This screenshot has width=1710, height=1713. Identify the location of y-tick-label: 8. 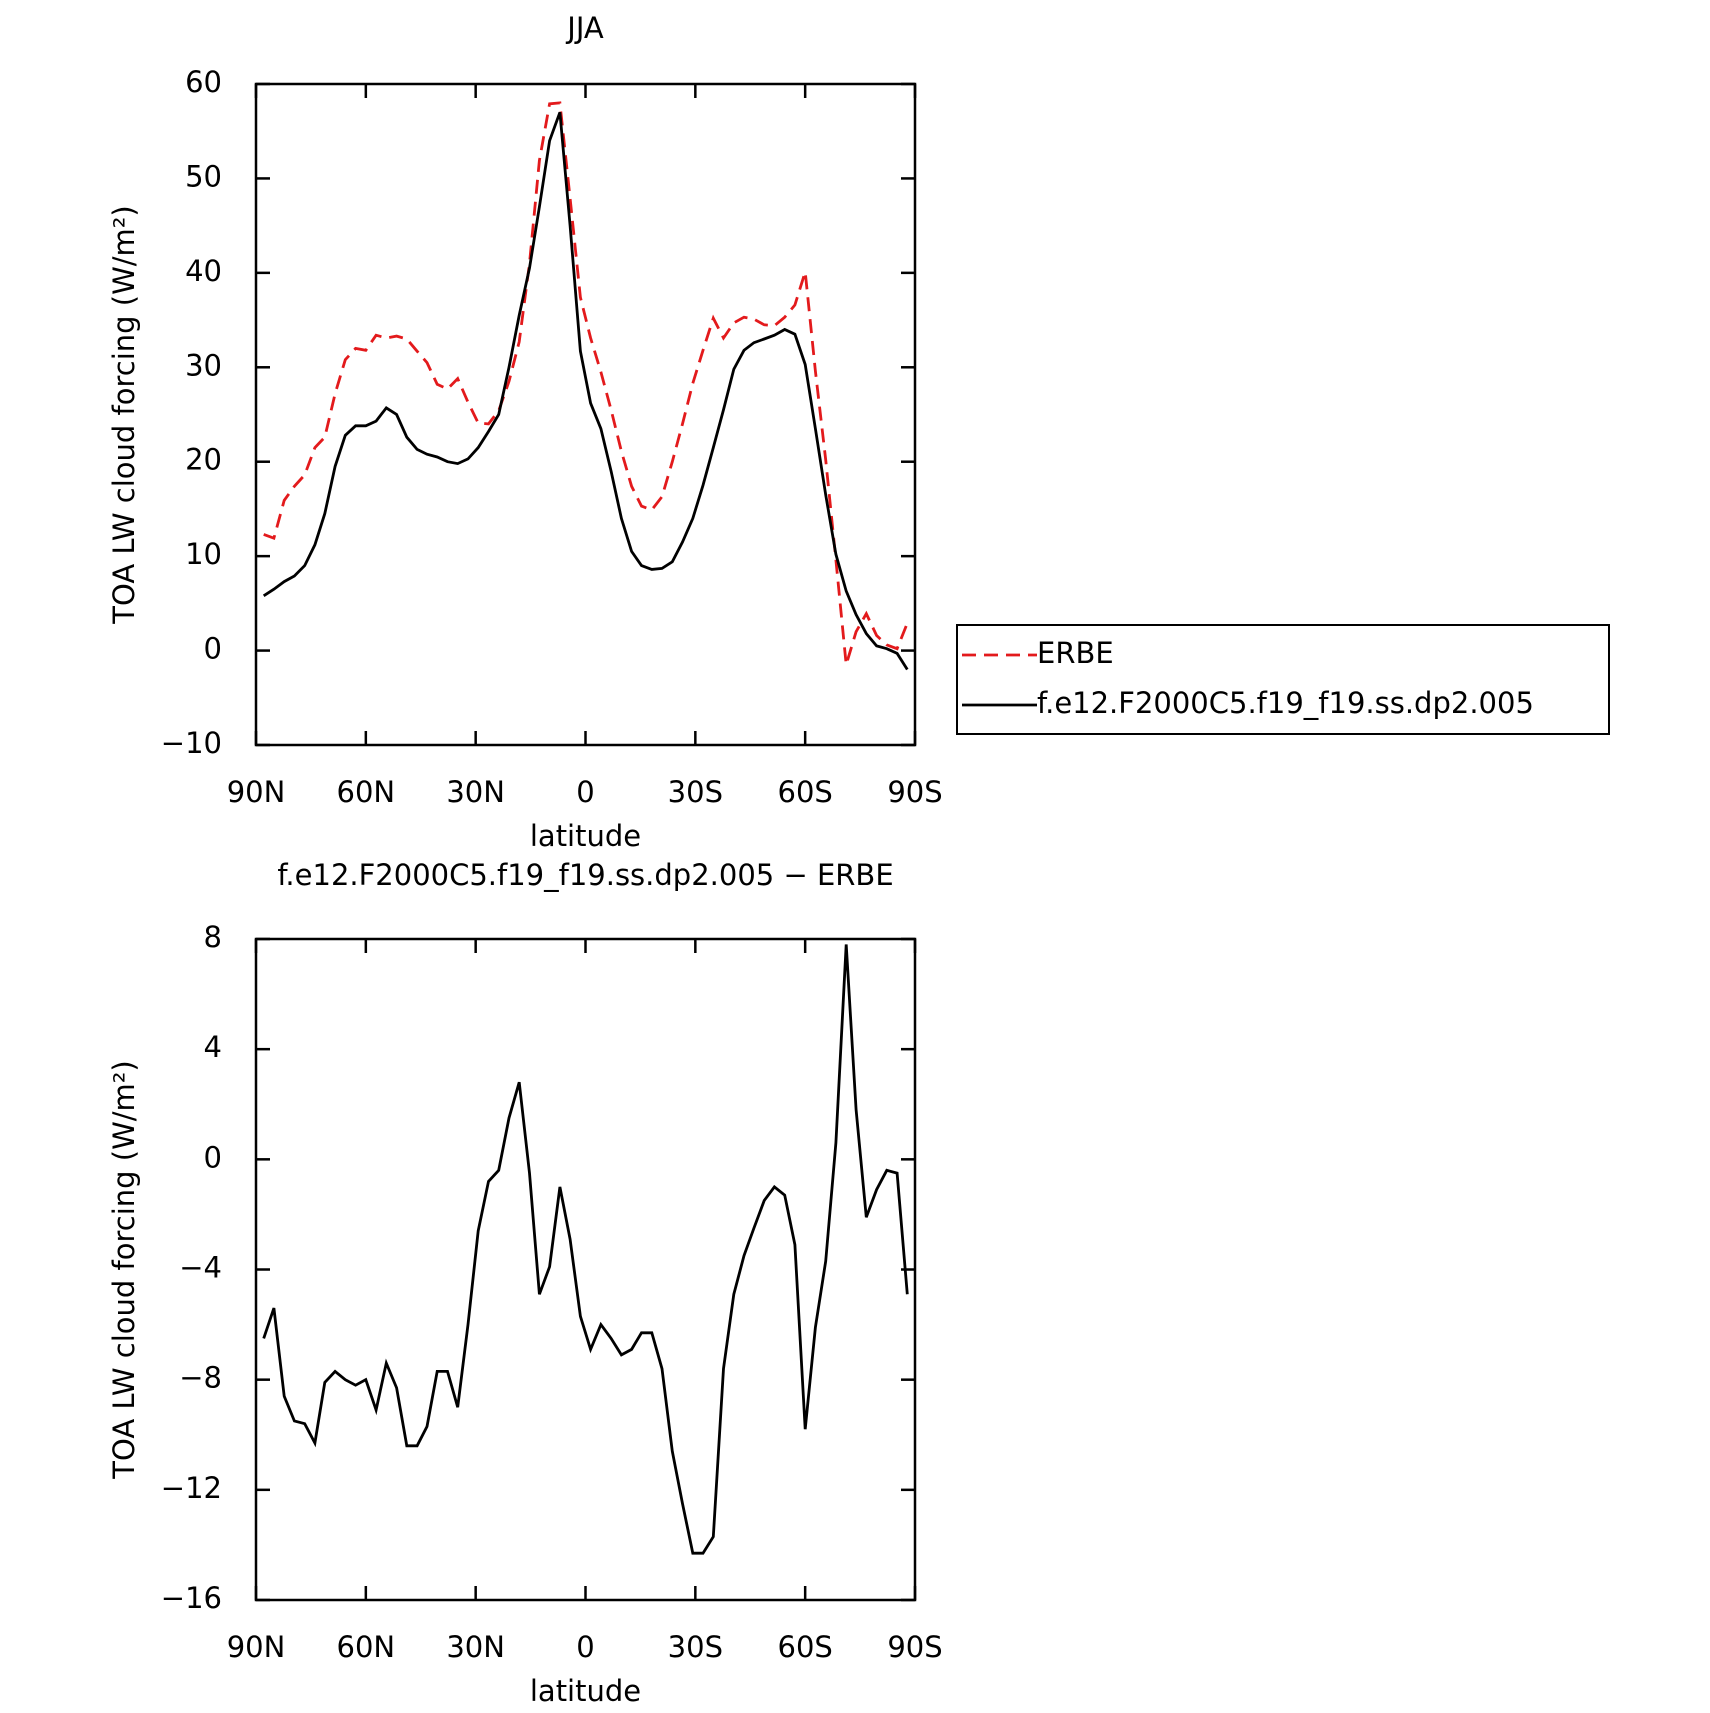
(213, 937).